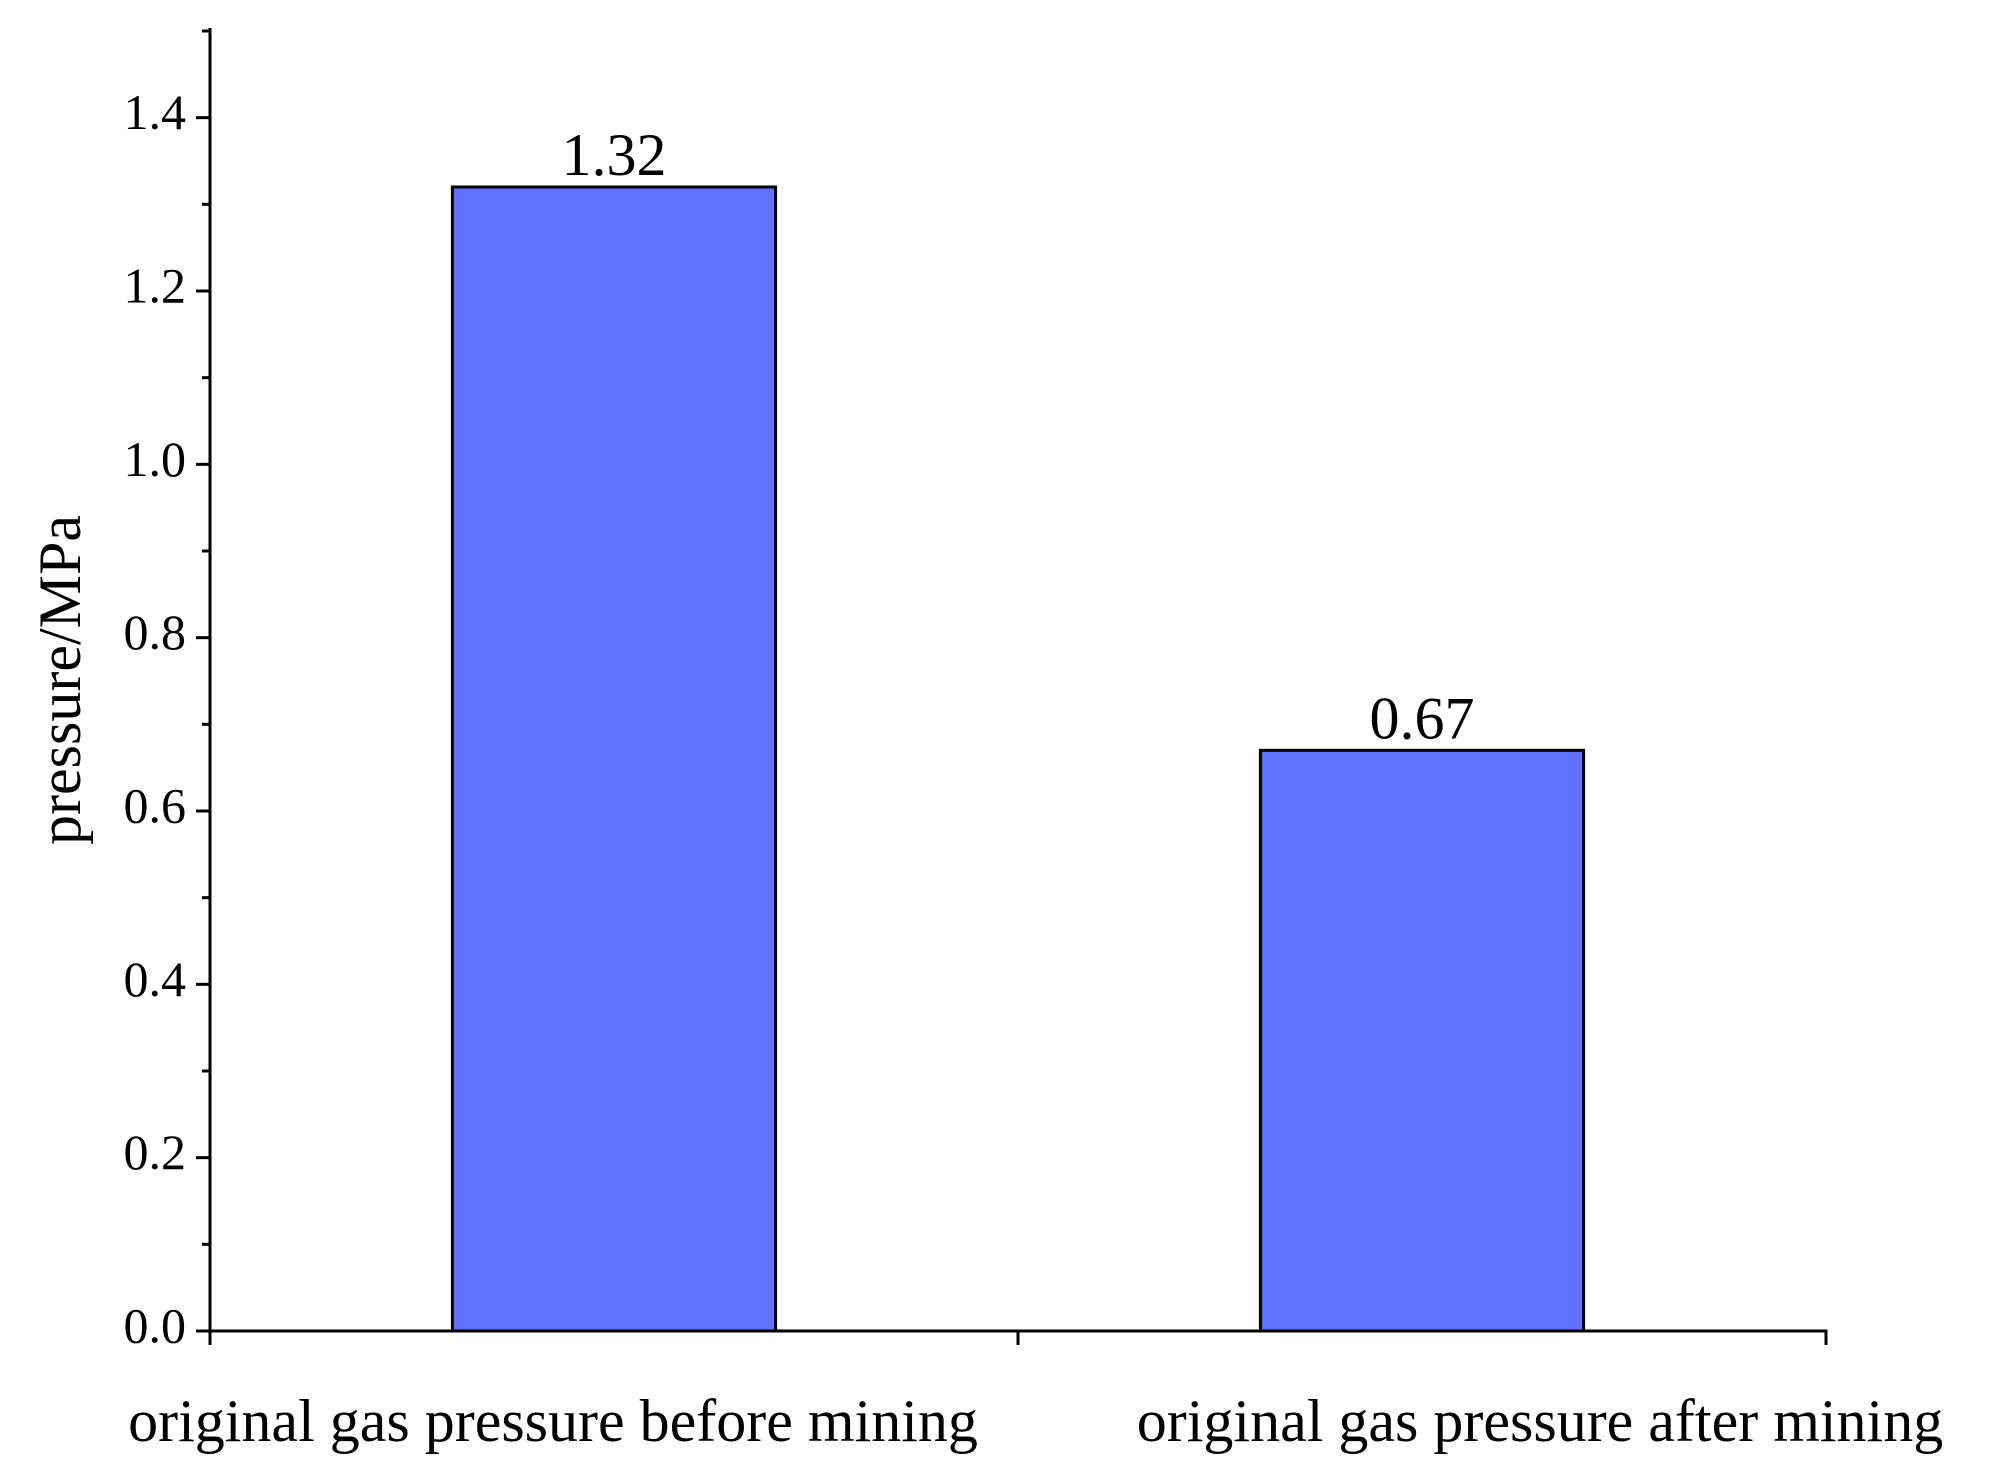 Image resolution: width=2014 pixels, height=1470 pixels. Describe the element at coordinates (155, 632) in the screenshot. I see `y-tick-label: 0.8` at that location.